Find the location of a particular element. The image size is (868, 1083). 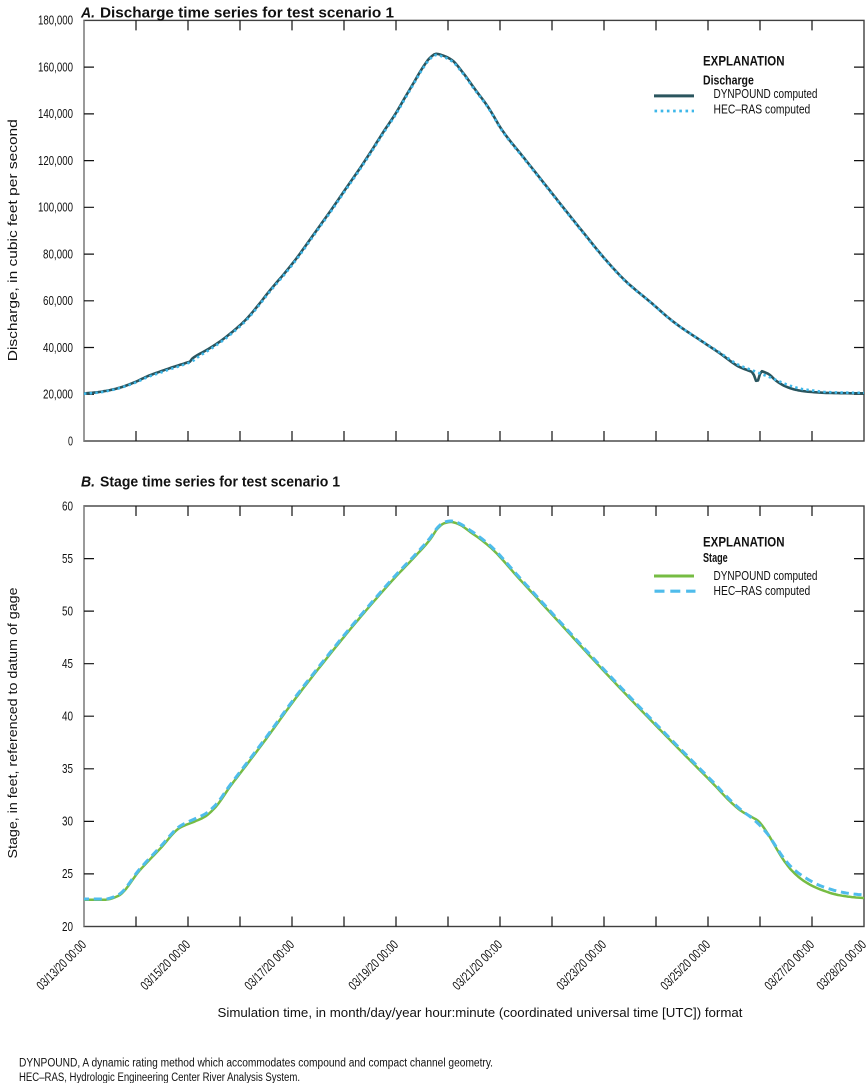

svg-text: 20,000 is located at coordinates (58, 394).